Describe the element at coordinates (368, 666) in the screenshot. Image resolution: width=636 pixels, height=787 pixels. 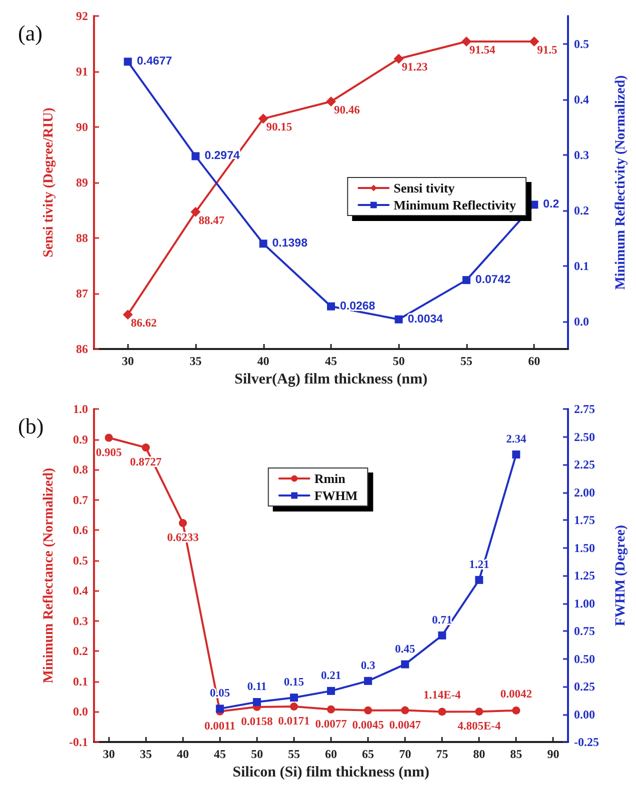
I see `data-label: 0.3` at that location.